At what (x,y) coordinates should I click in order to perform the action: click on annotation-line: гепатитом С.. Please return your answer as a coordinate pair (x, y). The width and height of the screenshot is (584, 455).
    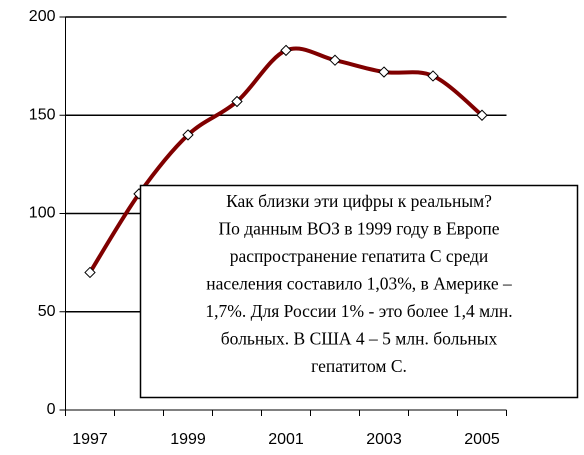
    Looking at the image, I should click on (359, 366).